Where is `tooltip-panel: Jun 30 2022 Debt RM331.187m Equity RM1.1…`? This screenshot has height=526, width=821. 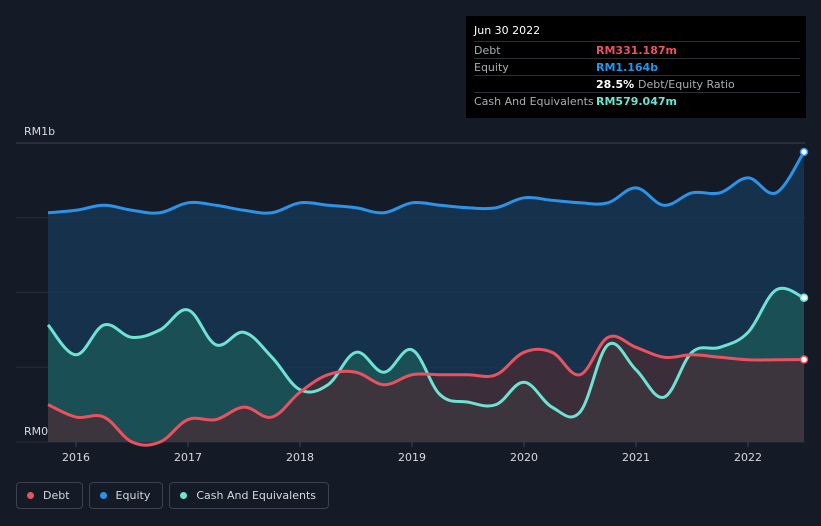
tooltip-panel: Jun 30 2022 Debt RM331.187m Equity RM1.1… is located at coordinates (636, 67).